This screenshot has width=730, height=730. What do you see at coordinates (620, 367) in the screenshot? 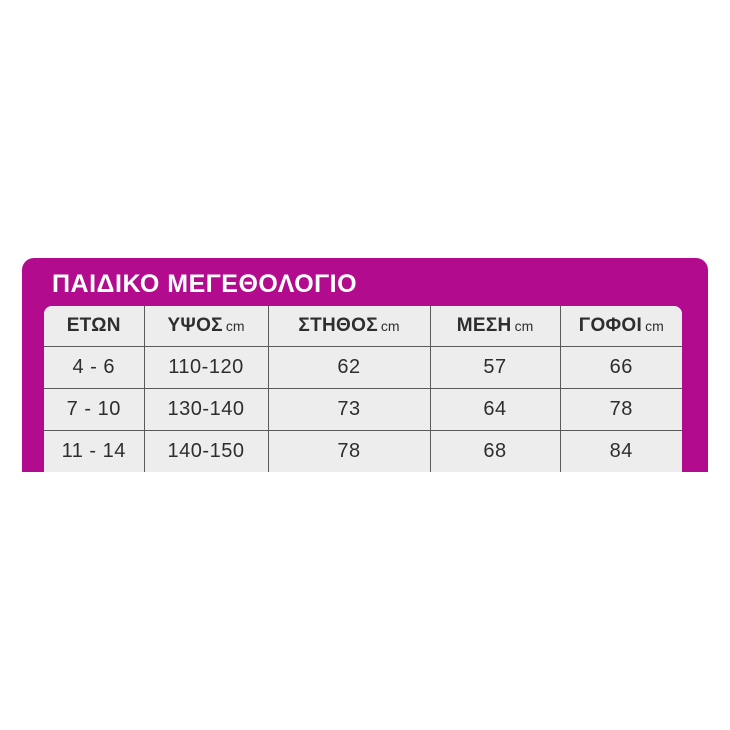
I see `cell-hips: 66` at bounding box center [620, 367].